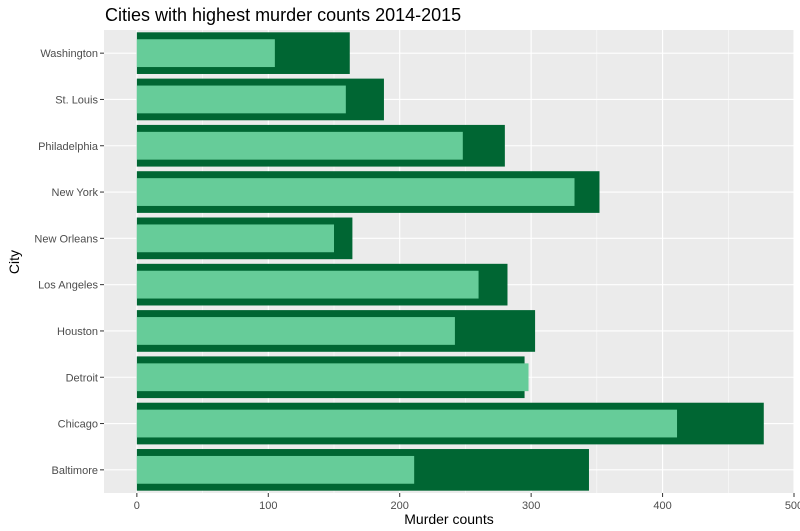 Image resolution: width=800 pixels, height=531 pixels. I want to click on y-tick-label: St. Louis, so click(76, 100).